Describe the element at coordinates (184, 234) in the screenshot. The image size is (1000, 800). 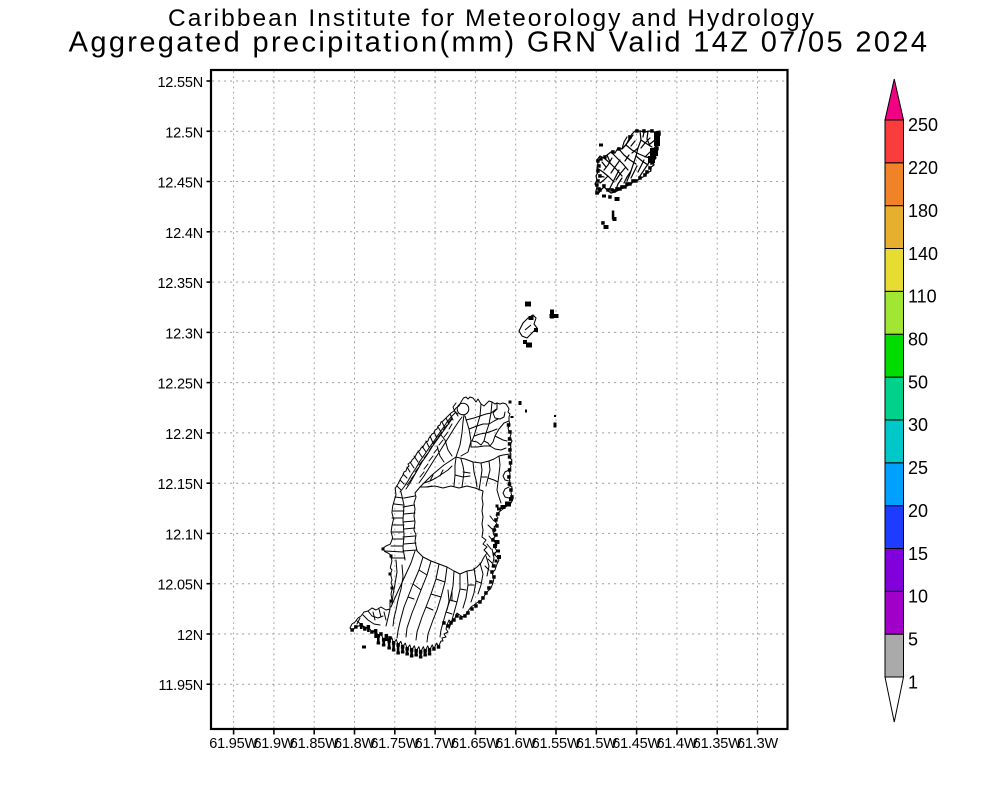
I see `svg-text: 12.4N` at that location.